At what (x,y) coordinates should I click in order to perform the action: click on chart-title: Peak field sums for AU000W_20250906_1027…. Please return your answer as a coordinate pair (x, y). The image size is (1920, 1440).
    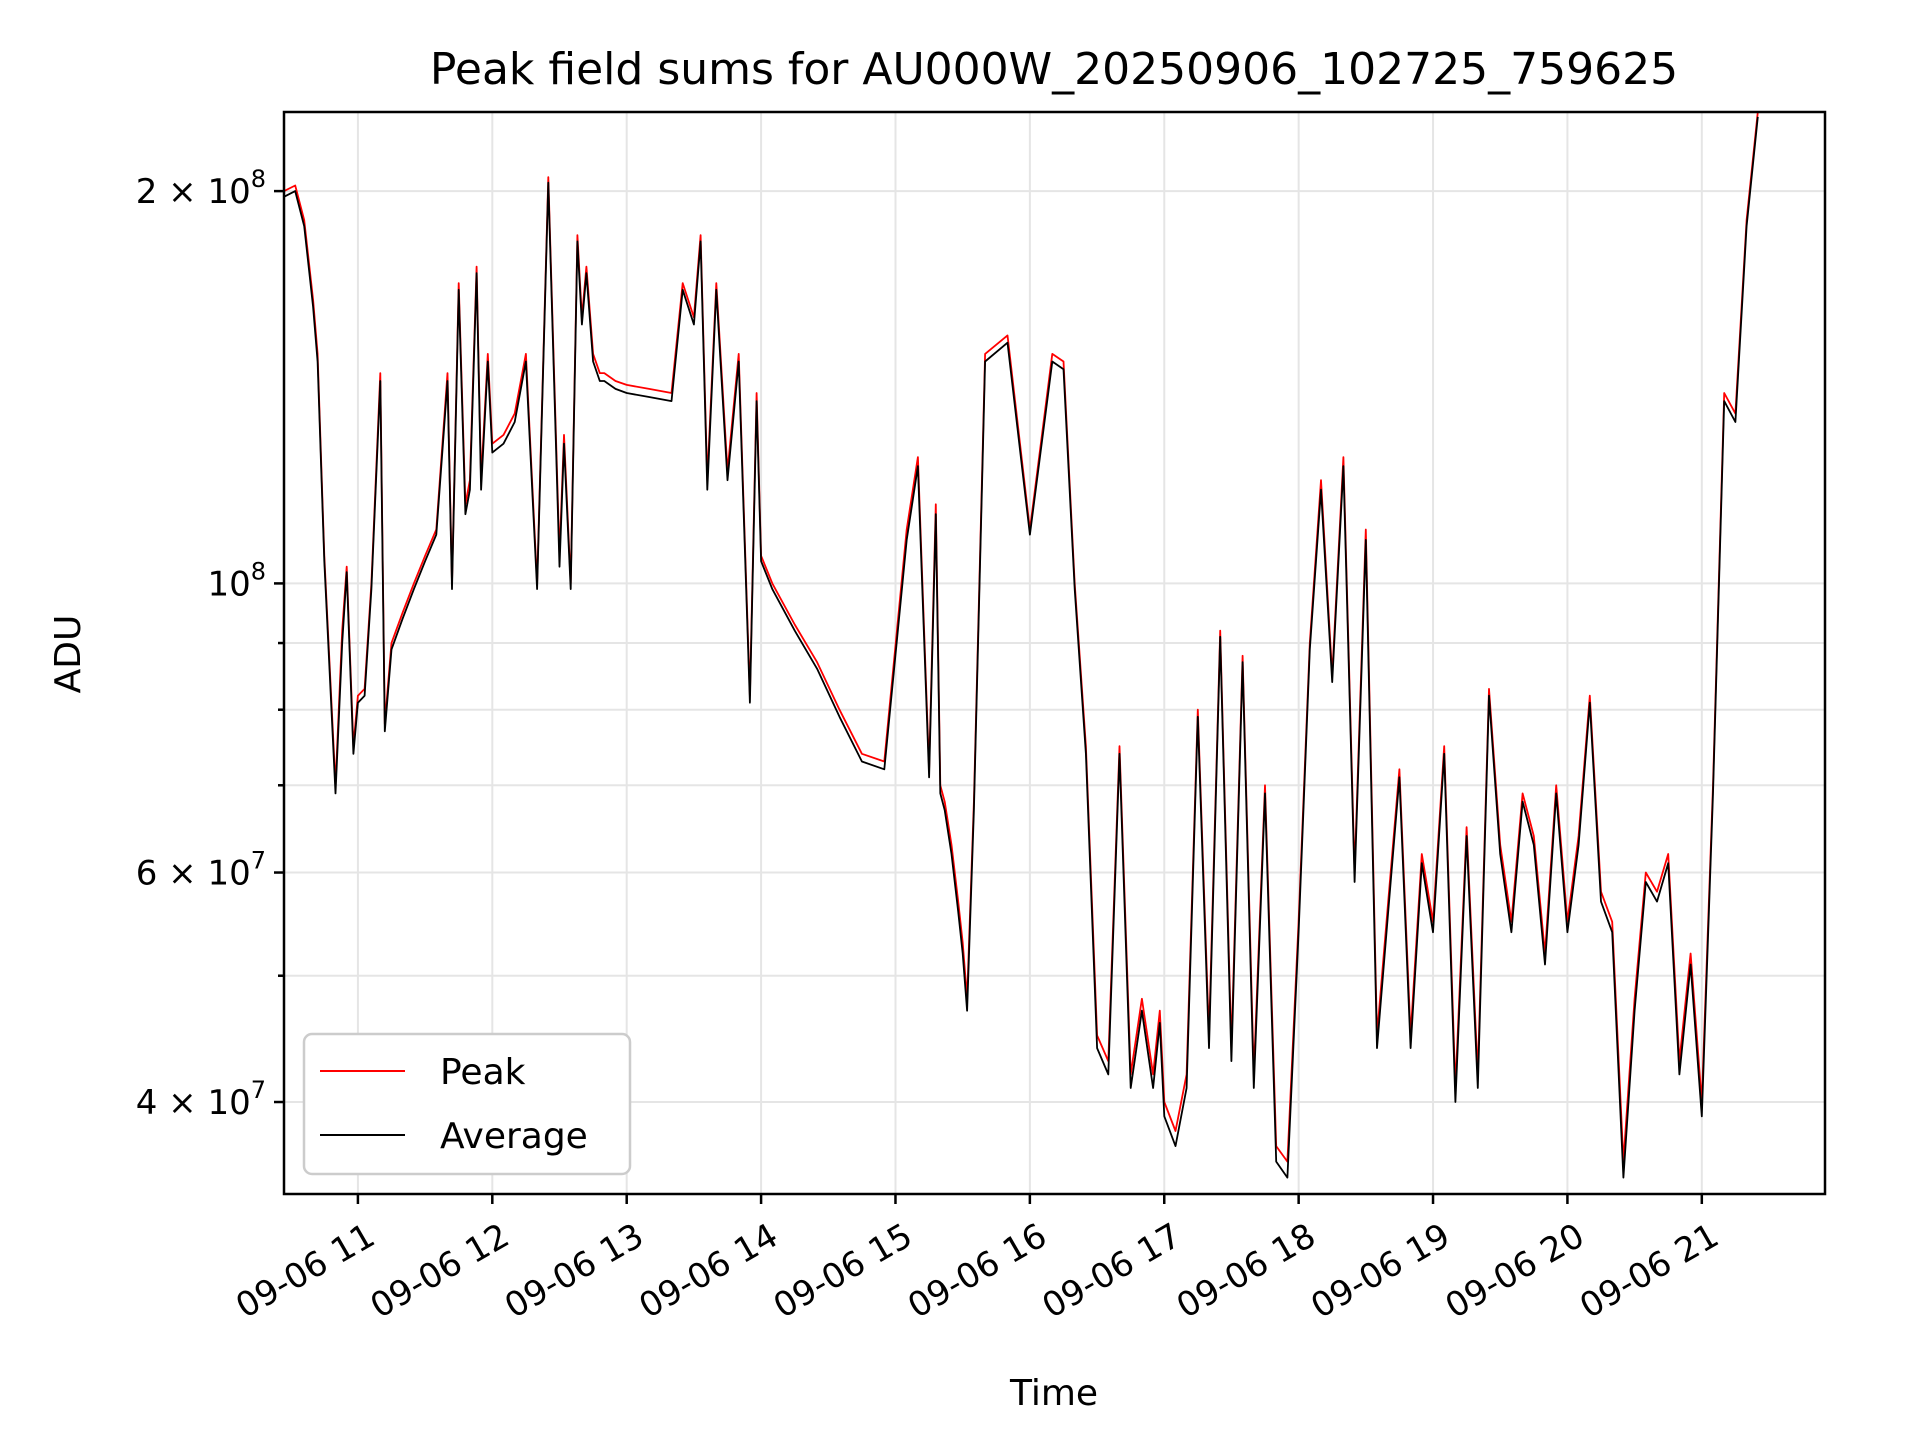
    Looking at the image, I should click on (1054, 69).